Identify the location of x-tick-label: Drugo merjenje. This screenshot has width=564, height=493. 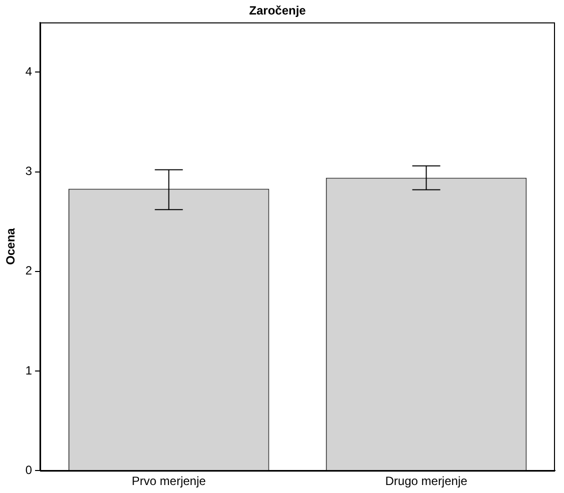
(426, 481).